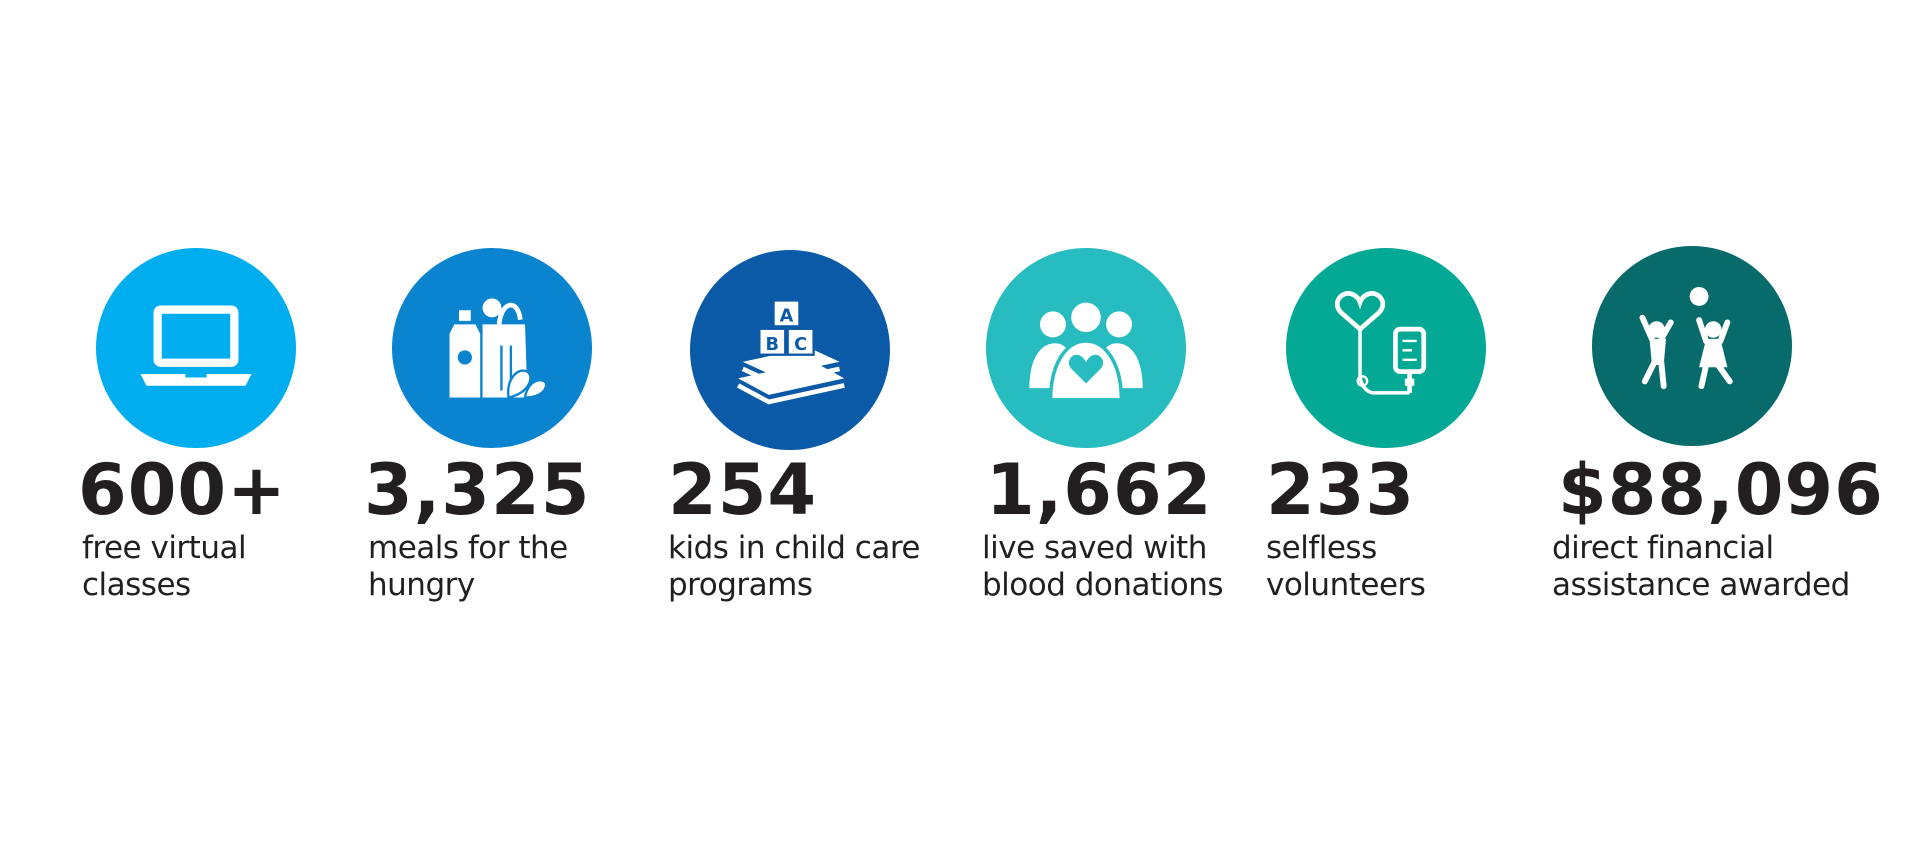  I want to click on people-heart-icon, so click(1086, 350).